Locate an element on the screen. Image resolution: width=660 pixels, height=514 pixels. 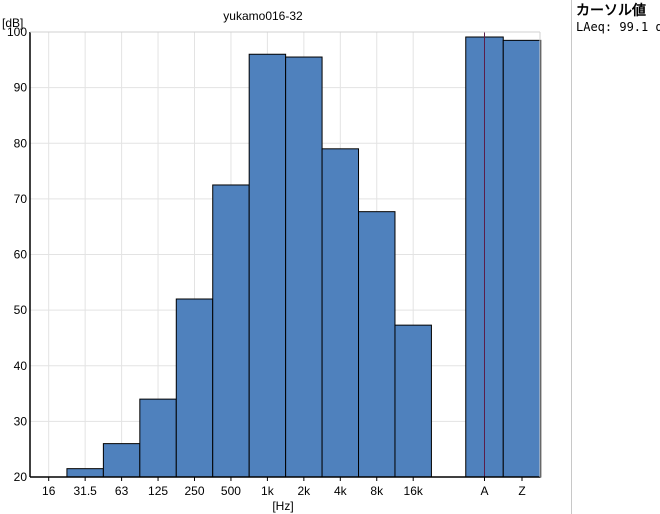
y-axis-label: [dB] is located at coordinates (12, 23).